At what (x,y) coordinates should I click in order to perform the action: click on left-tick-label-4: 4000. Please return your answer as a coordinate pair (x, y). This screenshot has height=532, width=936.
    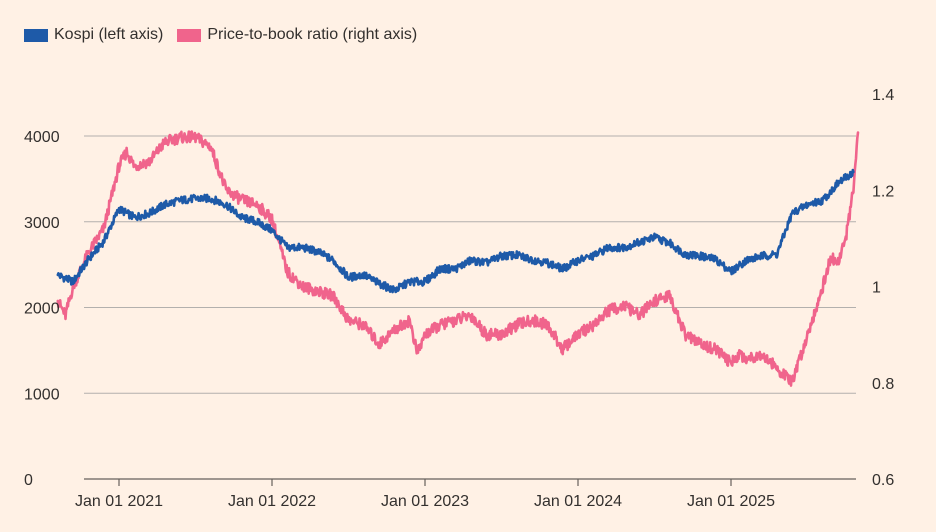
    Looking at the image, I should click on (42, 137).